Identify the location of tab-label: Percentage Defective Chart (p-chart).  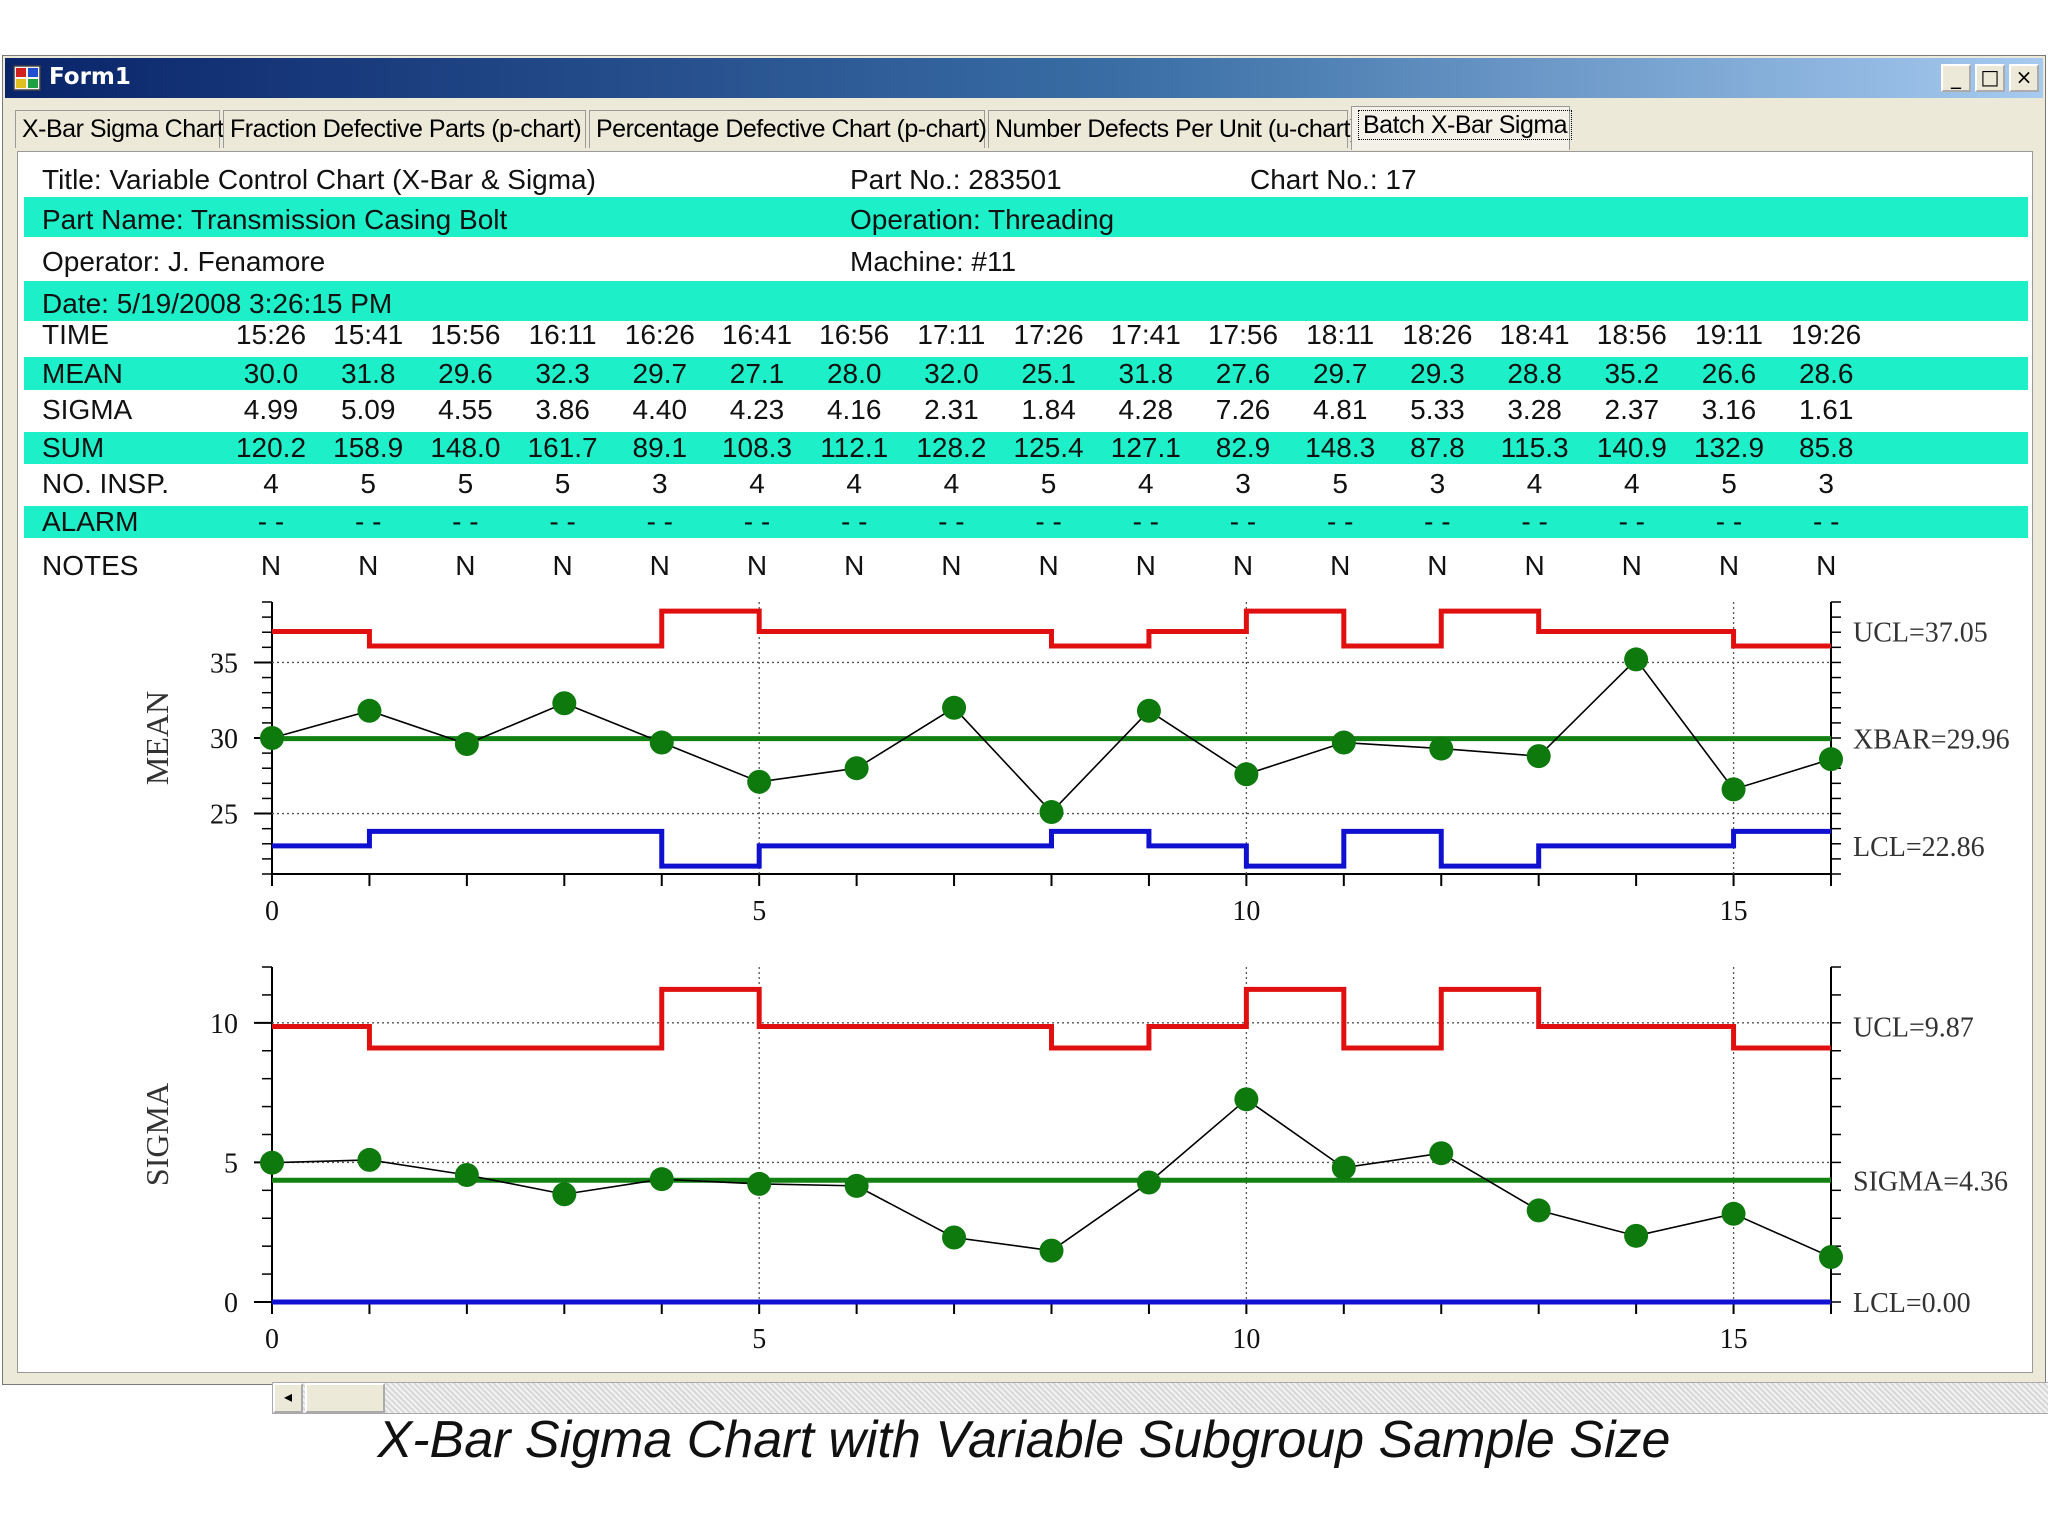
(791, 129).